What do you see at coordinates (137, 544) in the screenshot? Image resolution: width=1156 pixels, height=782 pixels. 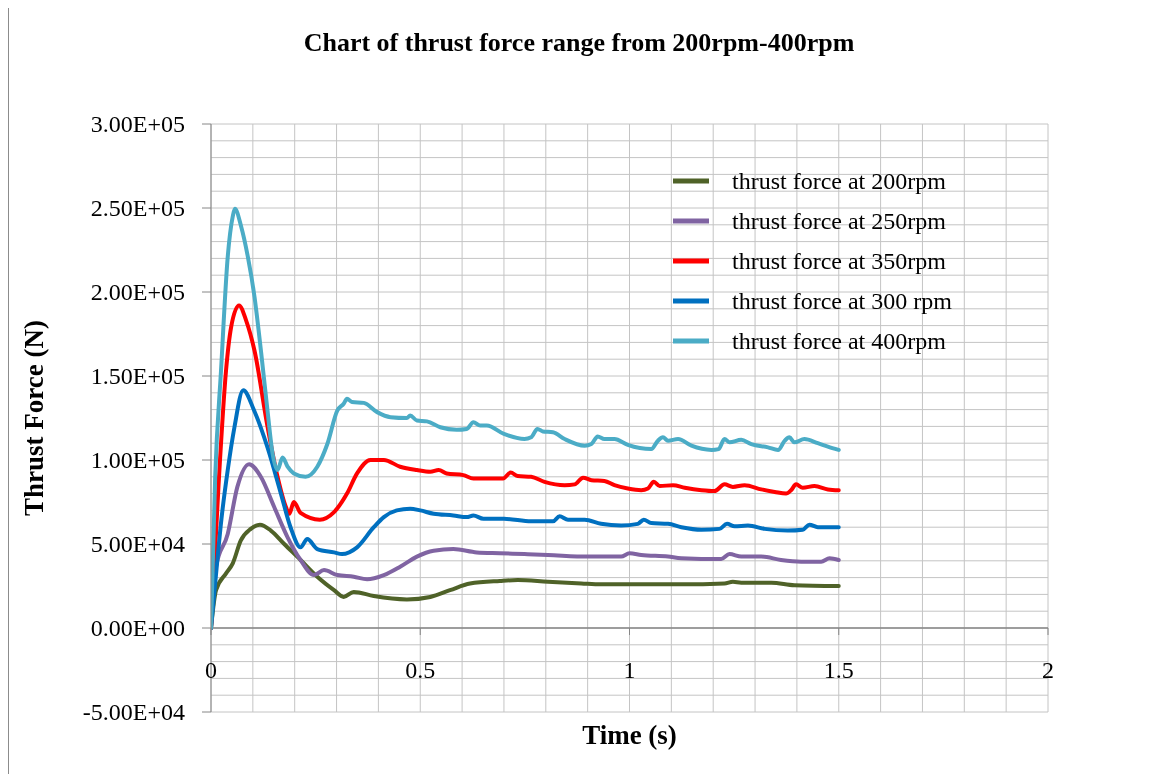 I see `y-tick-label: 5.00E+04` at bounding box center [137, 544].